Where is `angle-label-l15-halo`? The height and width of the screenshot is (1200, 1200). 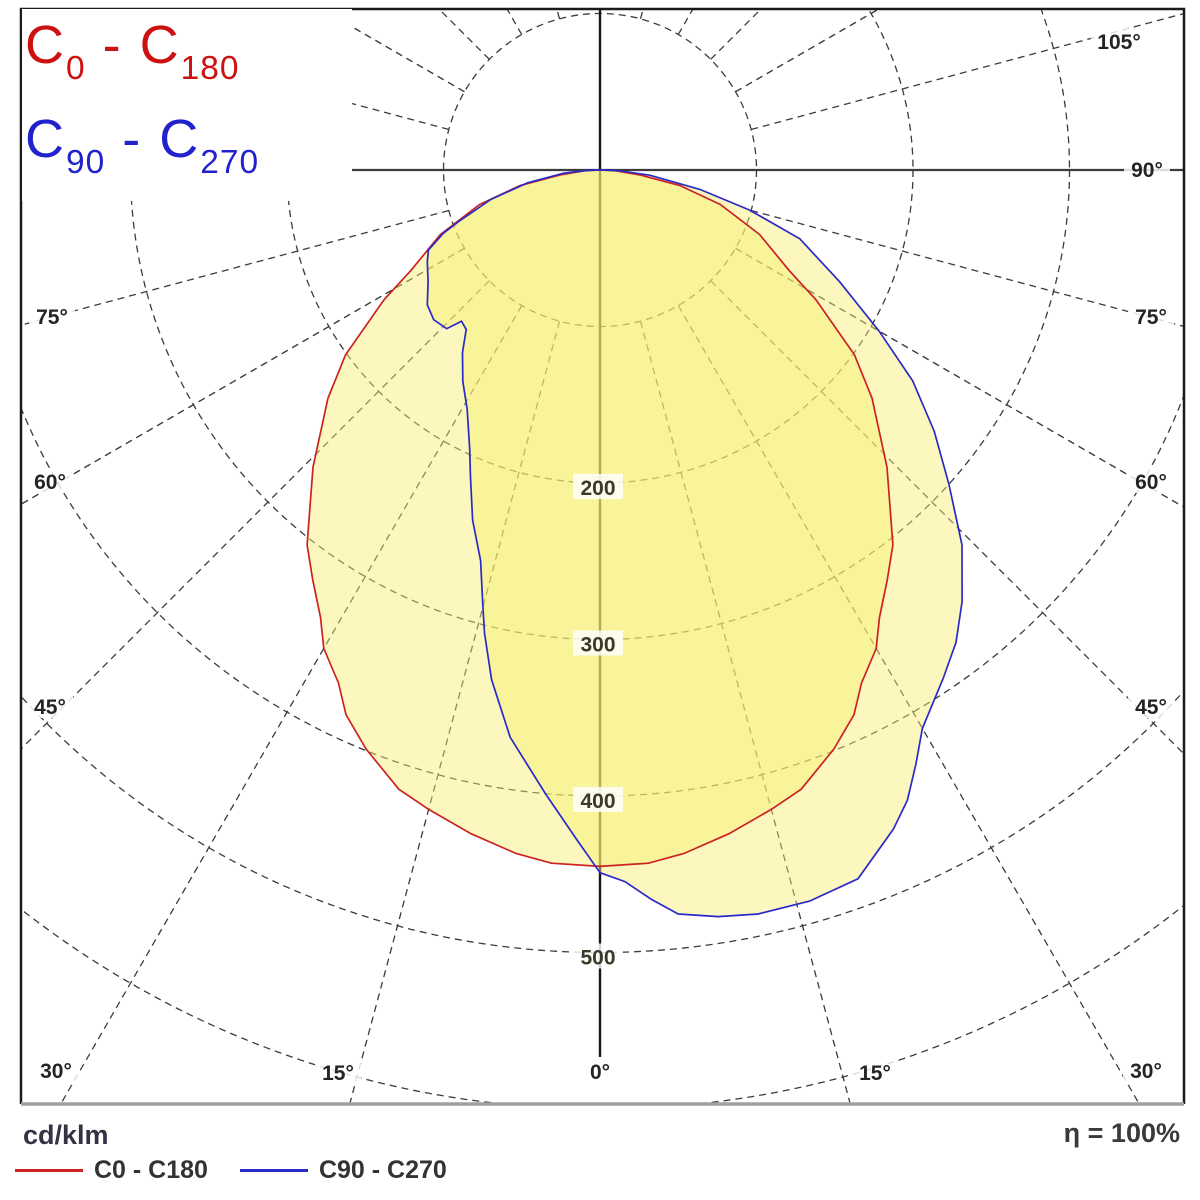 angle-label-l15-halo is located at coordinates (338, 1071).